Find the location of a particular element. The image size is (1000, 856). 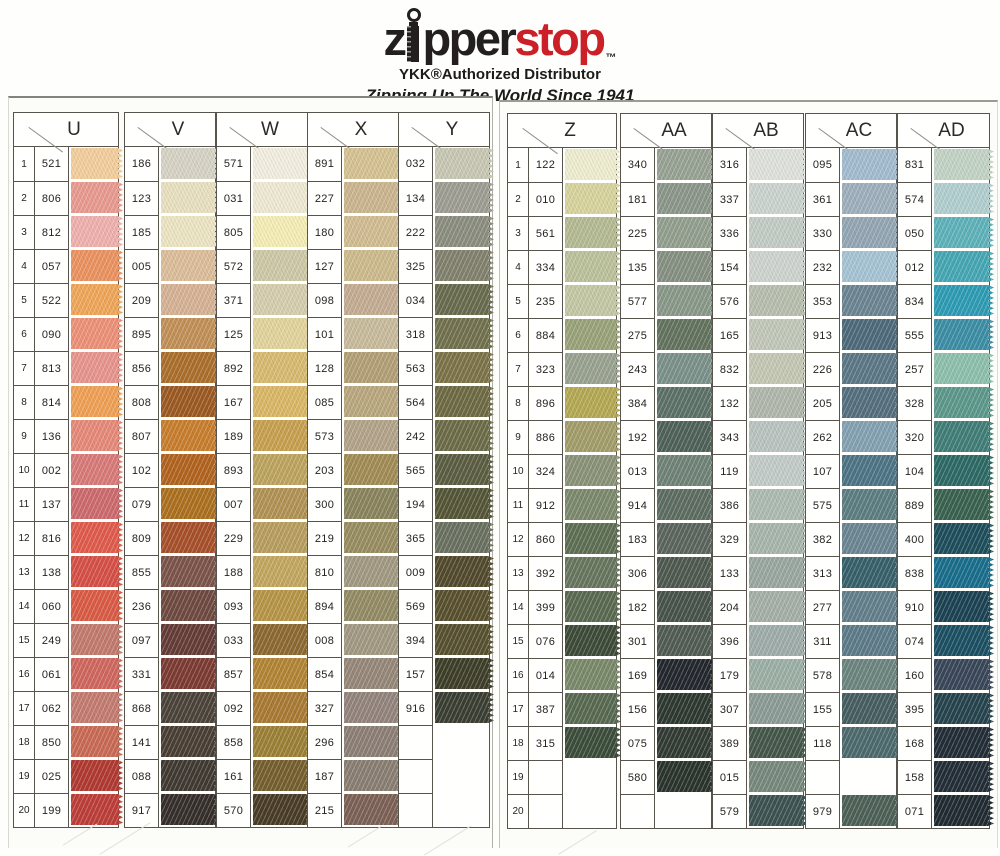

color-row: 3 561 is located at coordinates (564, 233).